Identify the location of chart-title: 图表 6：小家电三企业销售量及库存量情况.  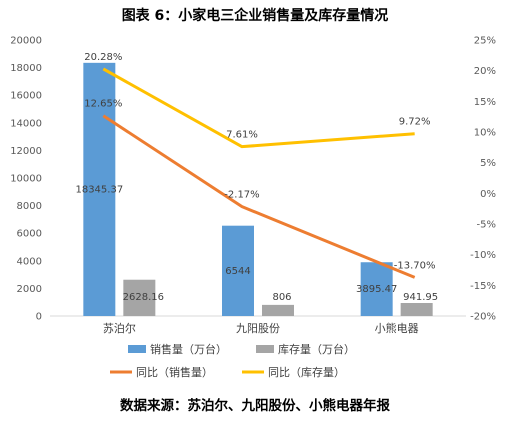
(255, 15).